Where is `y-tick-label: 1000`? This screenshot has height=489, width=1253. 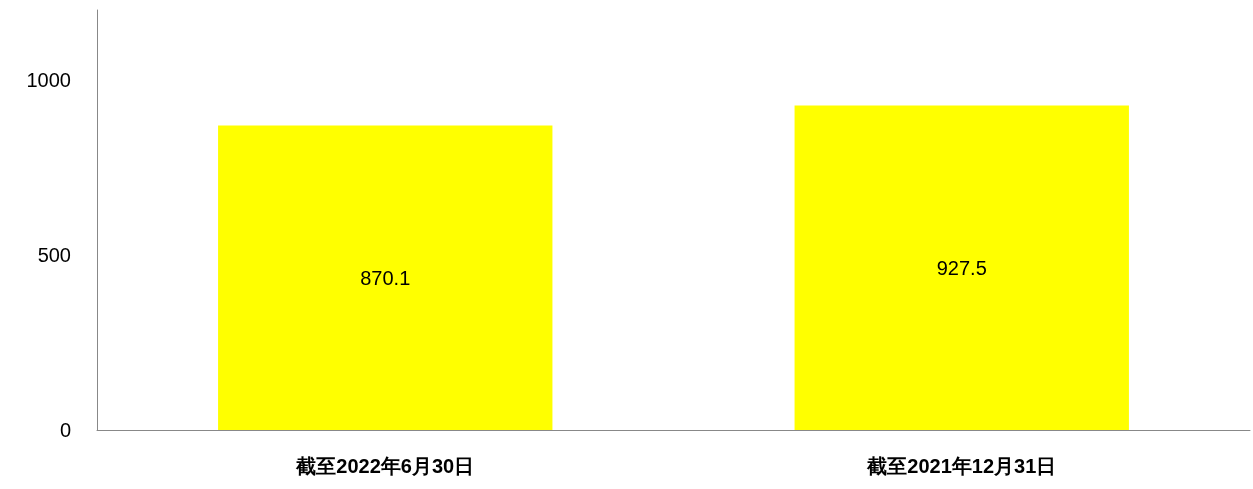 y-tick-label: 1000 is located at coordinates (48, 80).